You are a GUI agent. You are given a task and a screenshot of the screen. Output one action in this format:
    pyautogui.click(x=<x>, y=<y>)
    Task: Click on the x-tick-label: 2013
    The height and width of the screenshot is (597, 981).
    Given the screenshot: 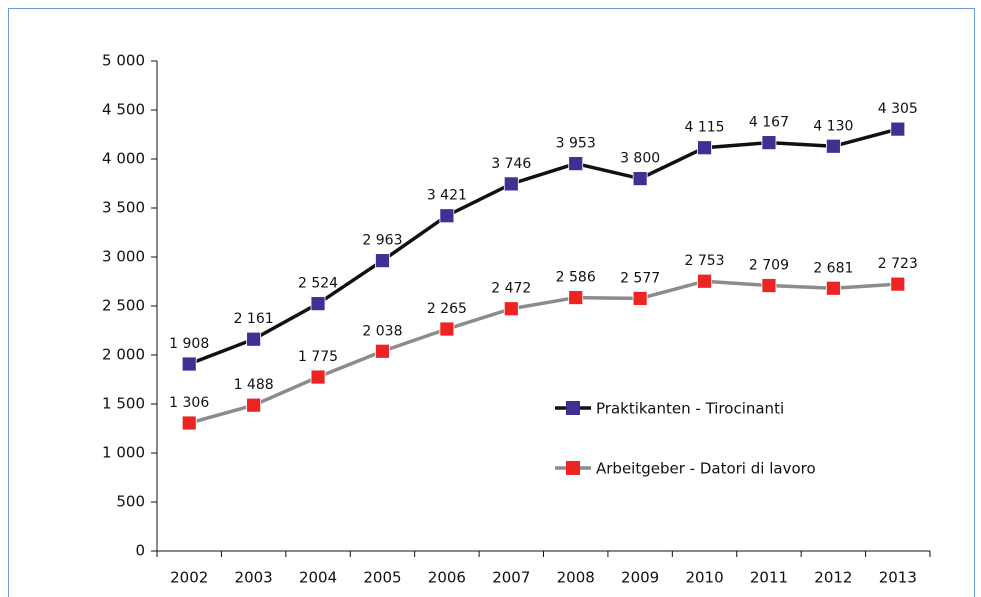 What is the action you would take?
    pyautogui.click(x=898, y=578)
    